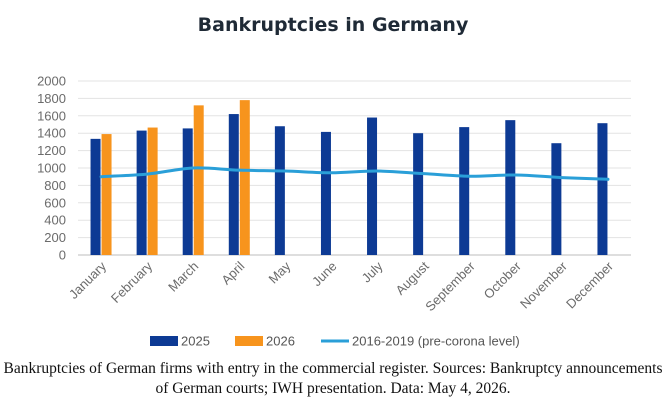 This screenshot has width=666, height=410. What do you see at coordinates (589, 284) in the screenshot?
I see `x-tick-label: December` at bounding box center [589, 284].